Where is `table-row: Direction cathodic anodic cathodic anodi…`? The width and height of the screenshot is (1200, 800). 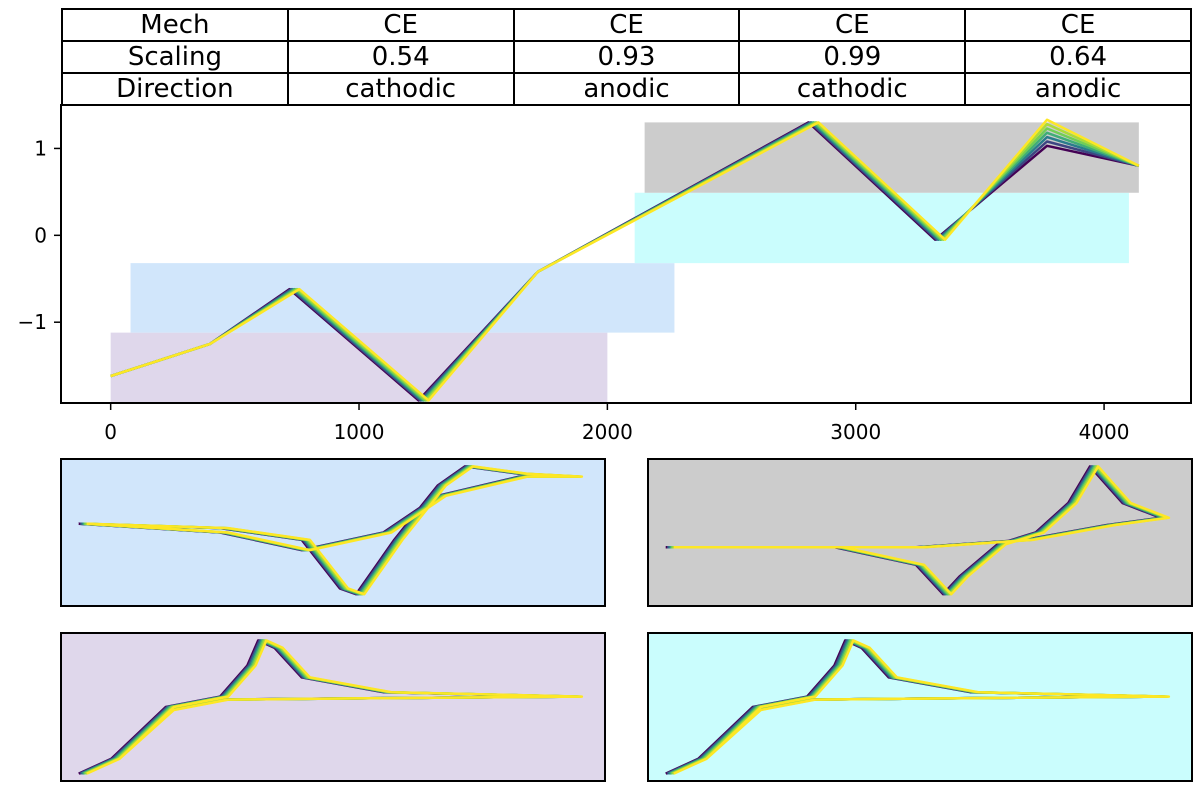
table-row: Direction cathodic anodic cathodic anodi… is located at coordinates (626, 89).